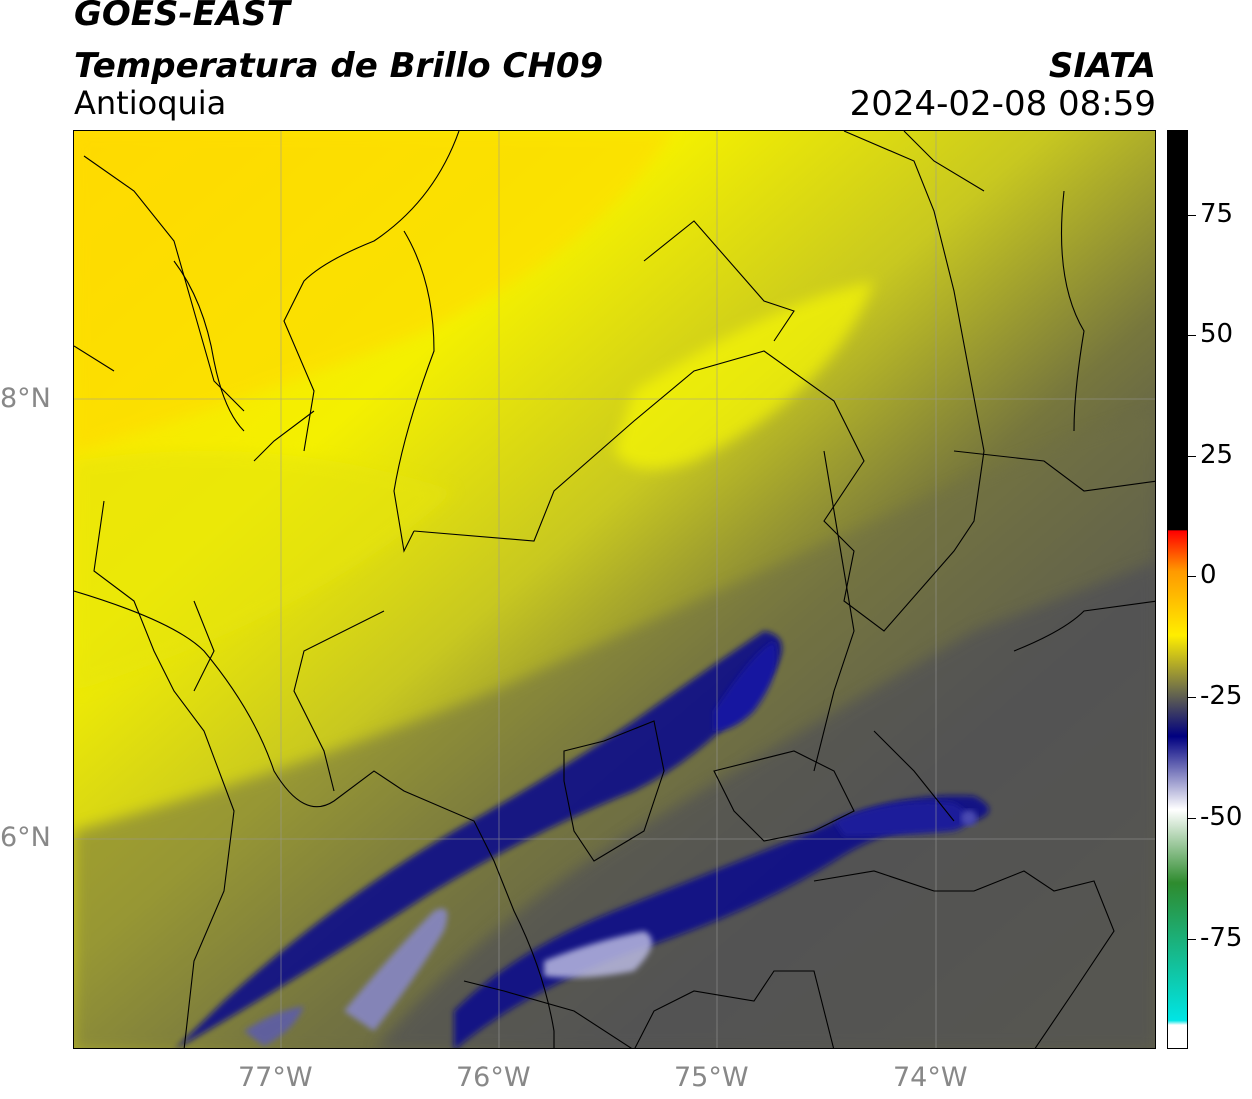  I want to click on cb-tick-m50, so click(1192, 818).